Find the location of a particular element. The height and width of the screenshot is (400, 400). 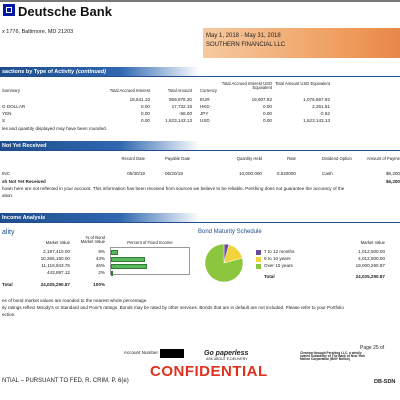

doc-id: DB-SDN is located at coordinates (385, 382).